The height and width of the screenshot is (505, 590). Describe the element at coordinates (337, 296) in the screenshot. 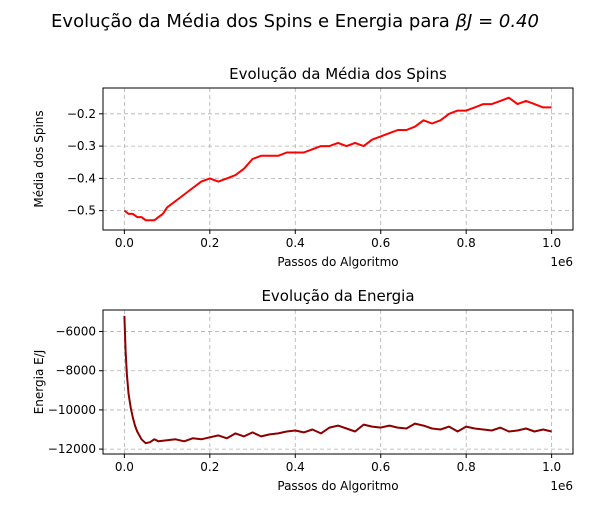

I see `chart-title: Evolução da Energia` at that location.